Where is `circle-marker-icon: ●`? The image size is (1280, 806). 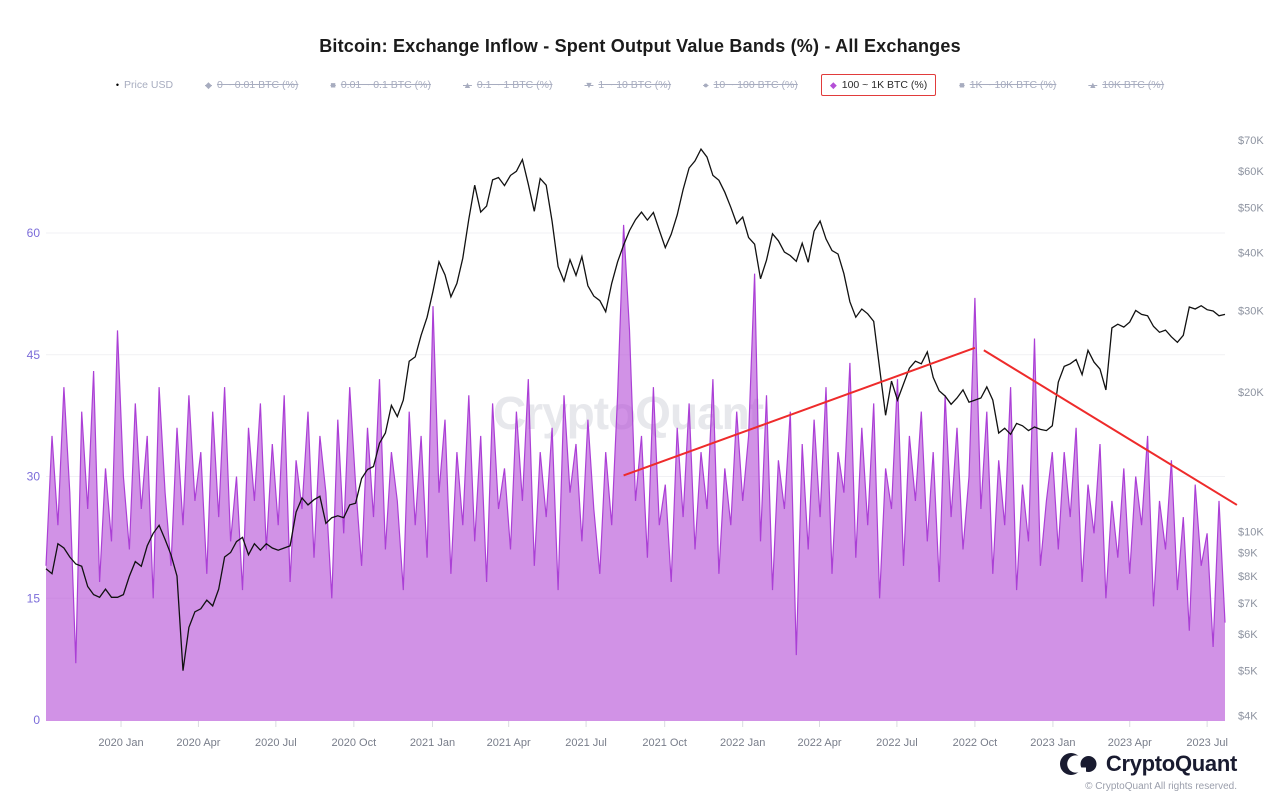 circle-marker-icon: ● is located at coordinates (706, 84).